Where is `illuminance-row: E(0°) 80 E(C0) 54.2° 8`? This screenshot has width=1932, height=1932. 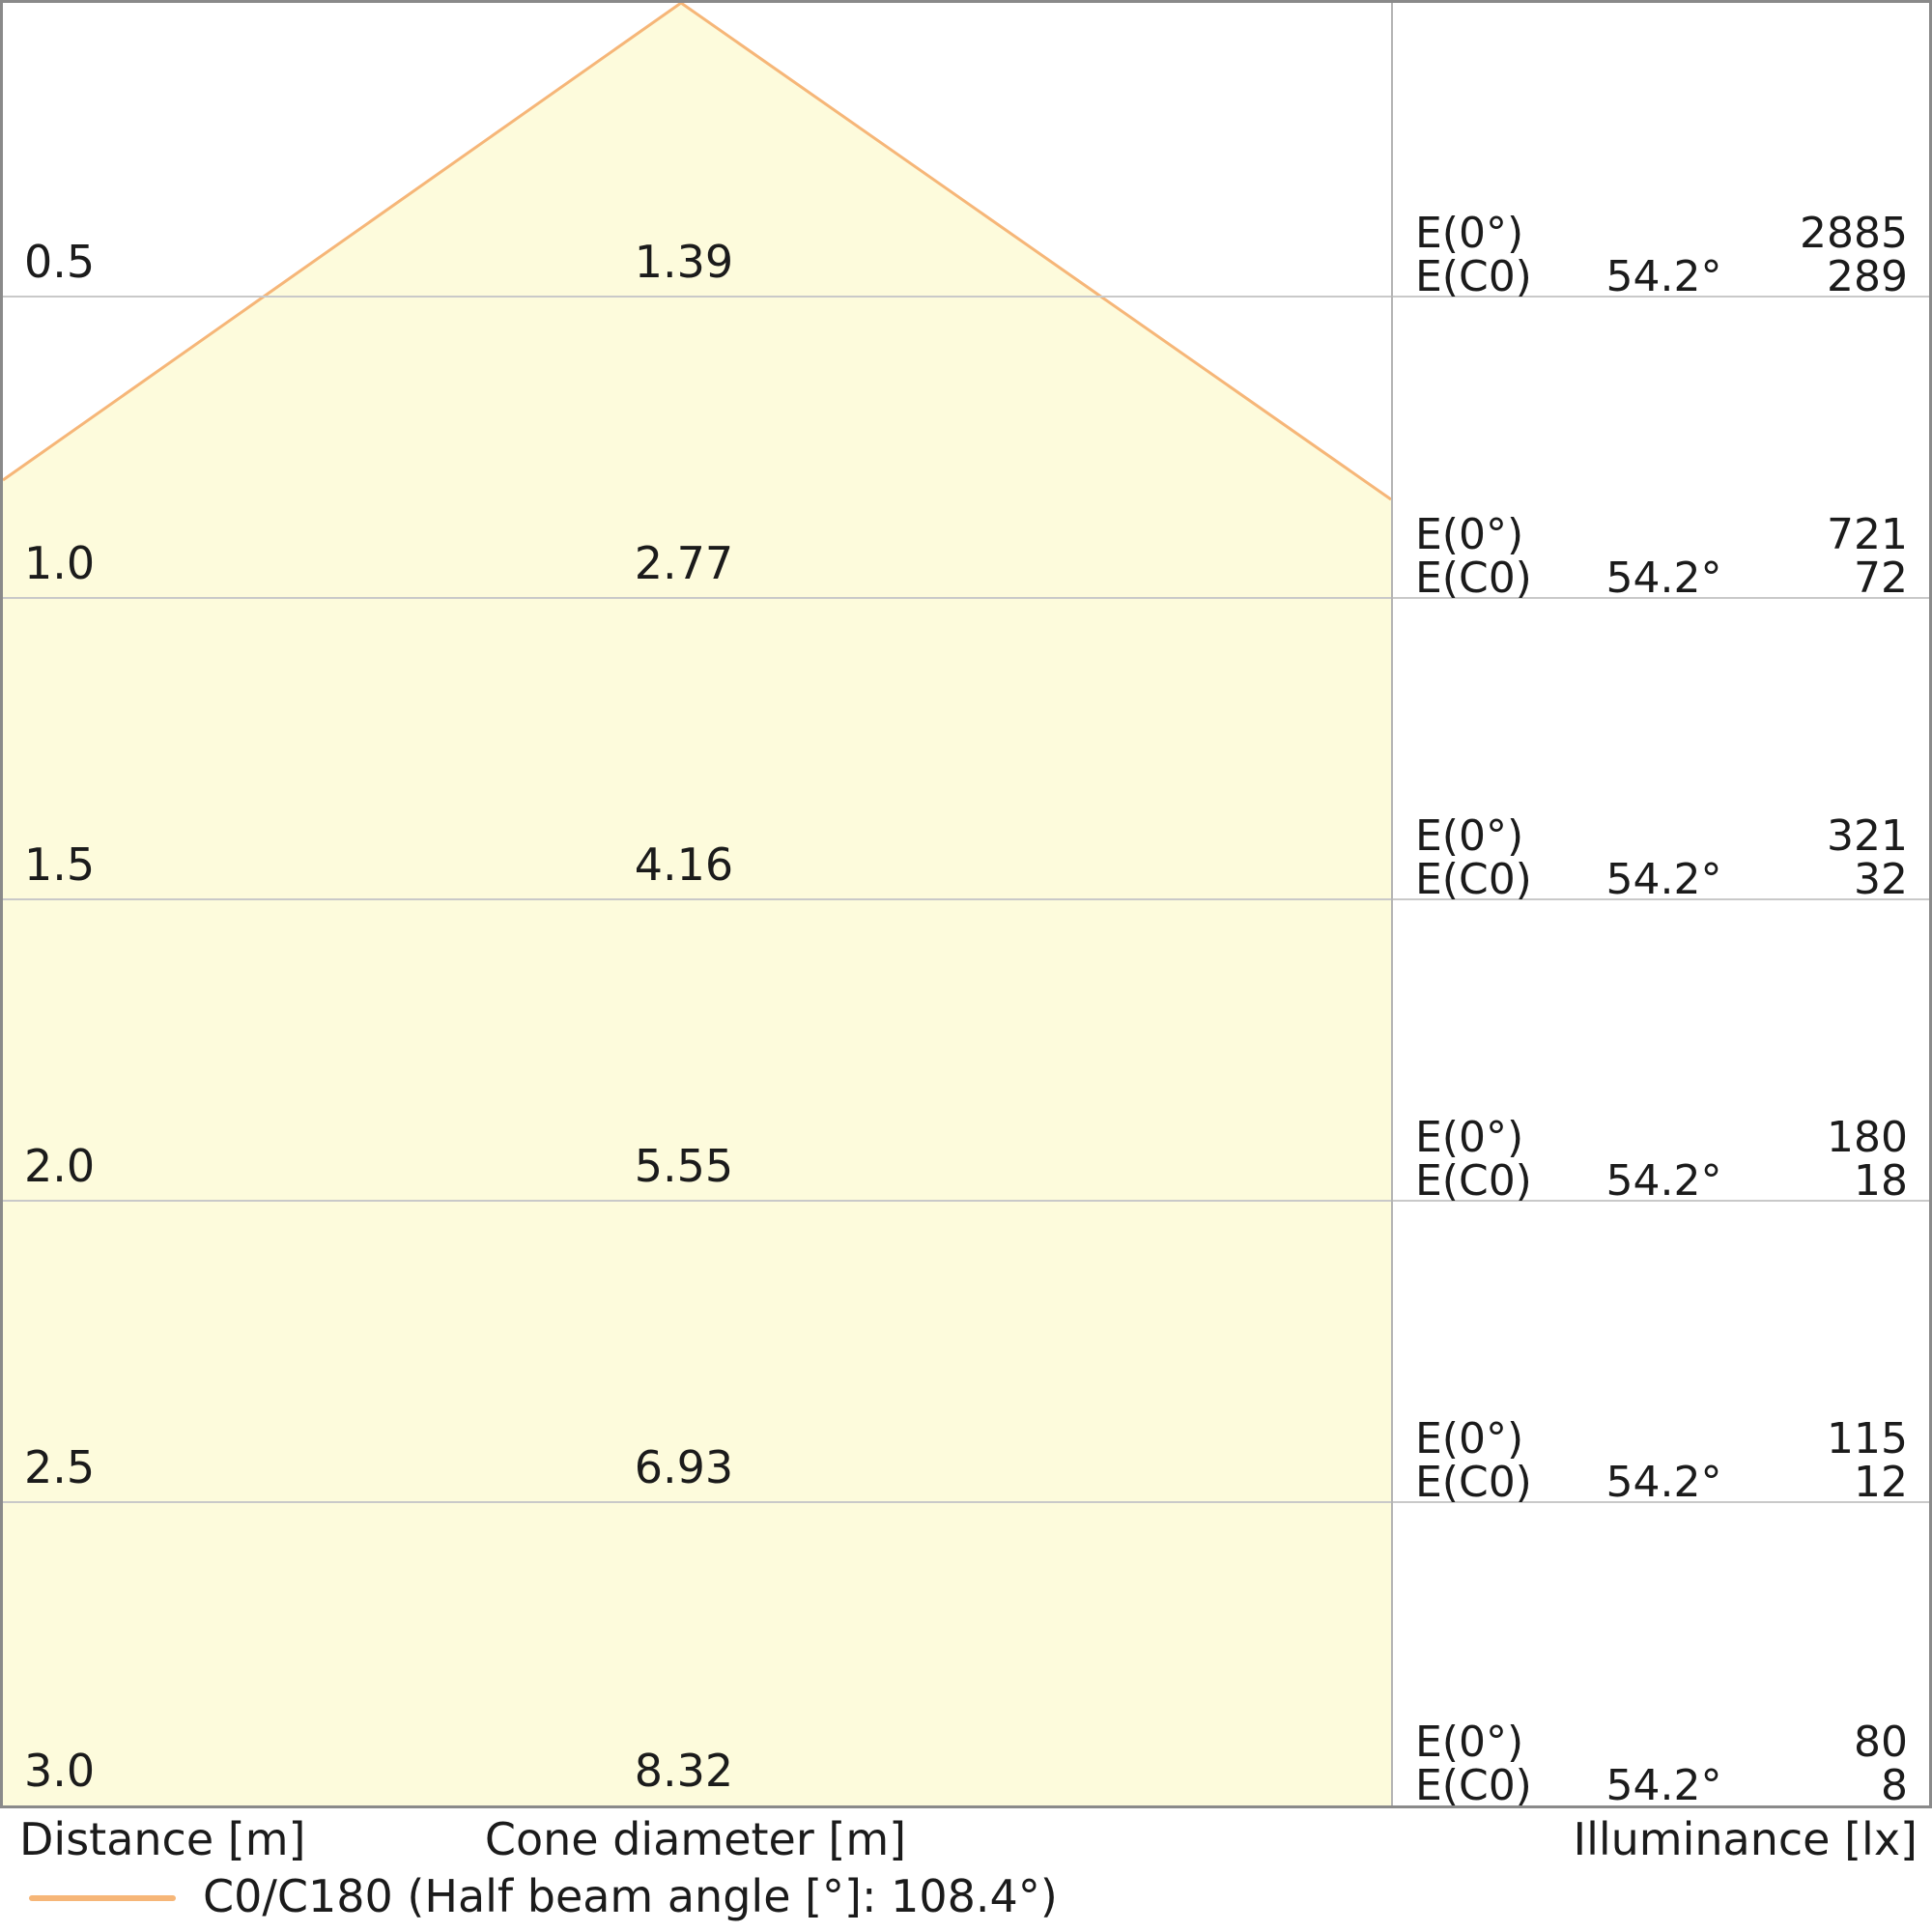 illuminance-row: E(0°) 80 E(C0) 54.2° 8 is located at coordinates (1660, 1763).